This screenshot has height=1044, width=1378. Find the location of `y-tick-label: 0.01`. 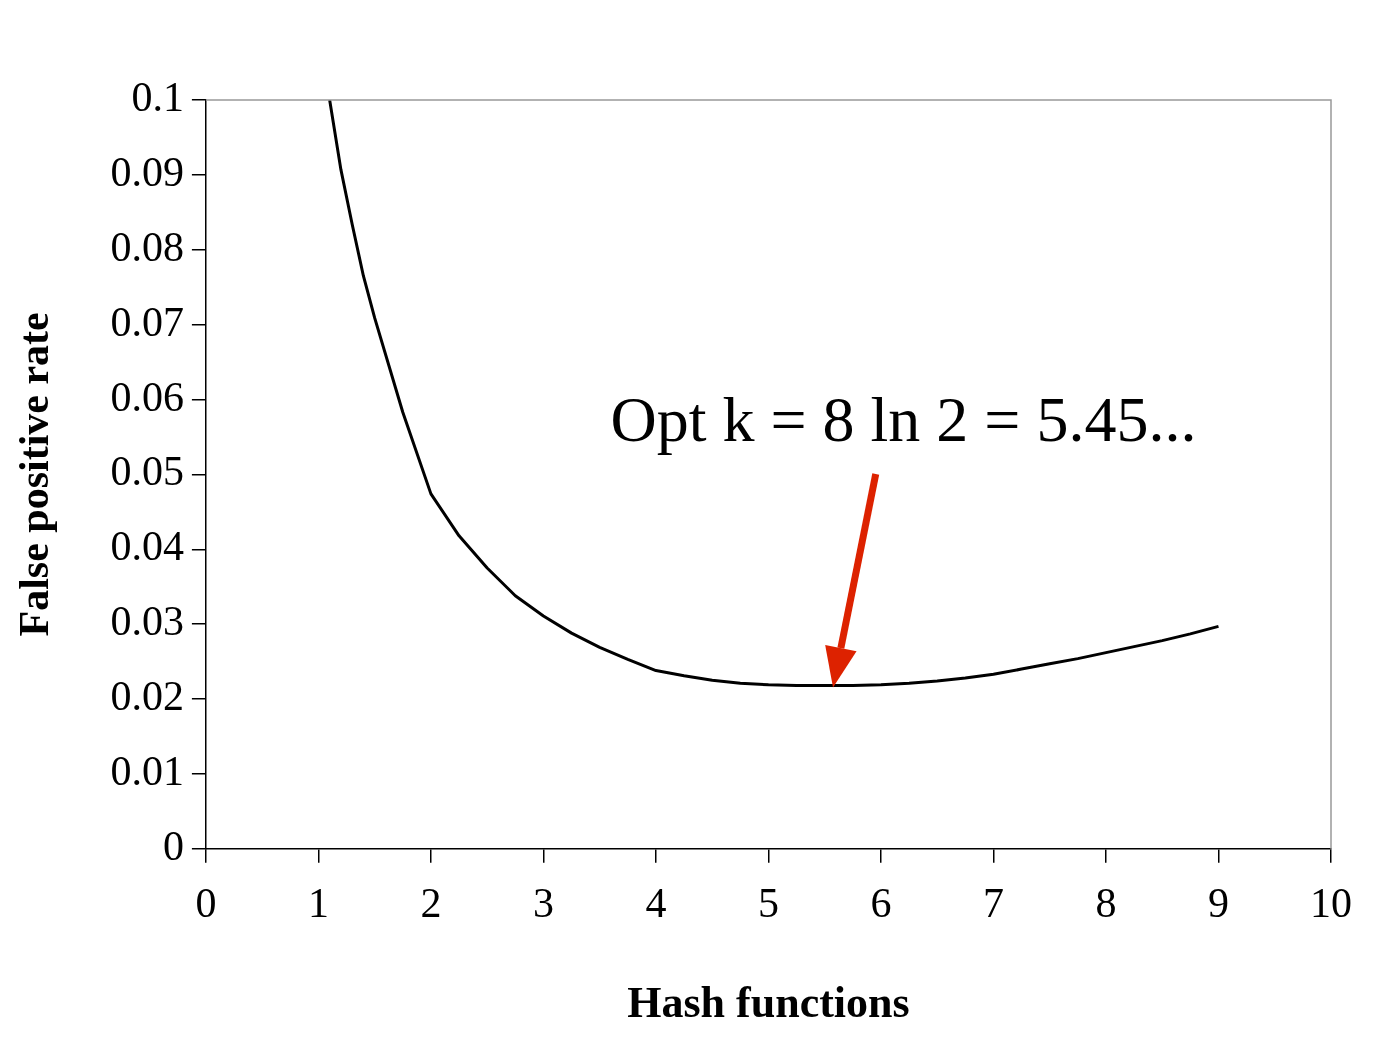

y-tick-label: 0.01 is located at coordinates (147, 770).